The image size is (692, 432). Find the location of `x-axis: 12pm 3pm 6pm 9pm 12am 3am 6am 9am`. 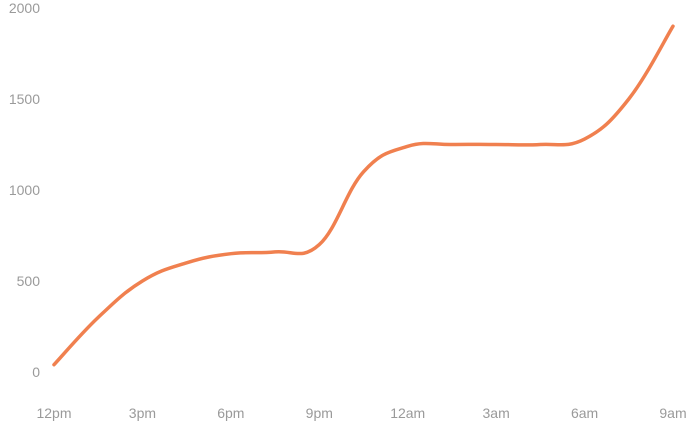

x-axis: 12pm 3pm 6pm 9pm 12am 3am 6am 9am is located at coordinates (361, 413).